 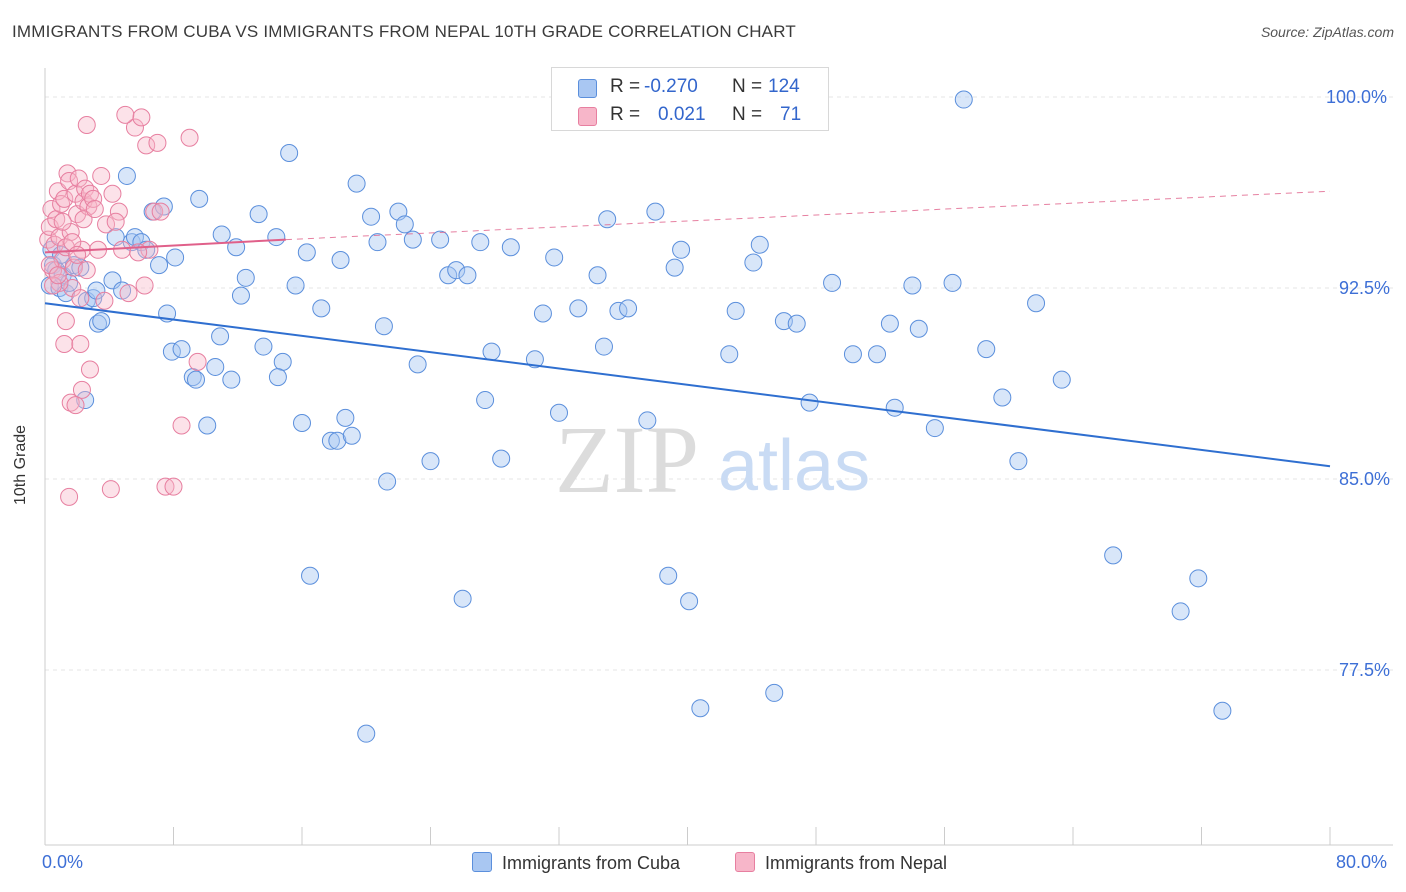 What do you see at coordinates (712, 459) in the screenshot?
I see `watermark: ZIP atlas` at bounding box center [712, 459].